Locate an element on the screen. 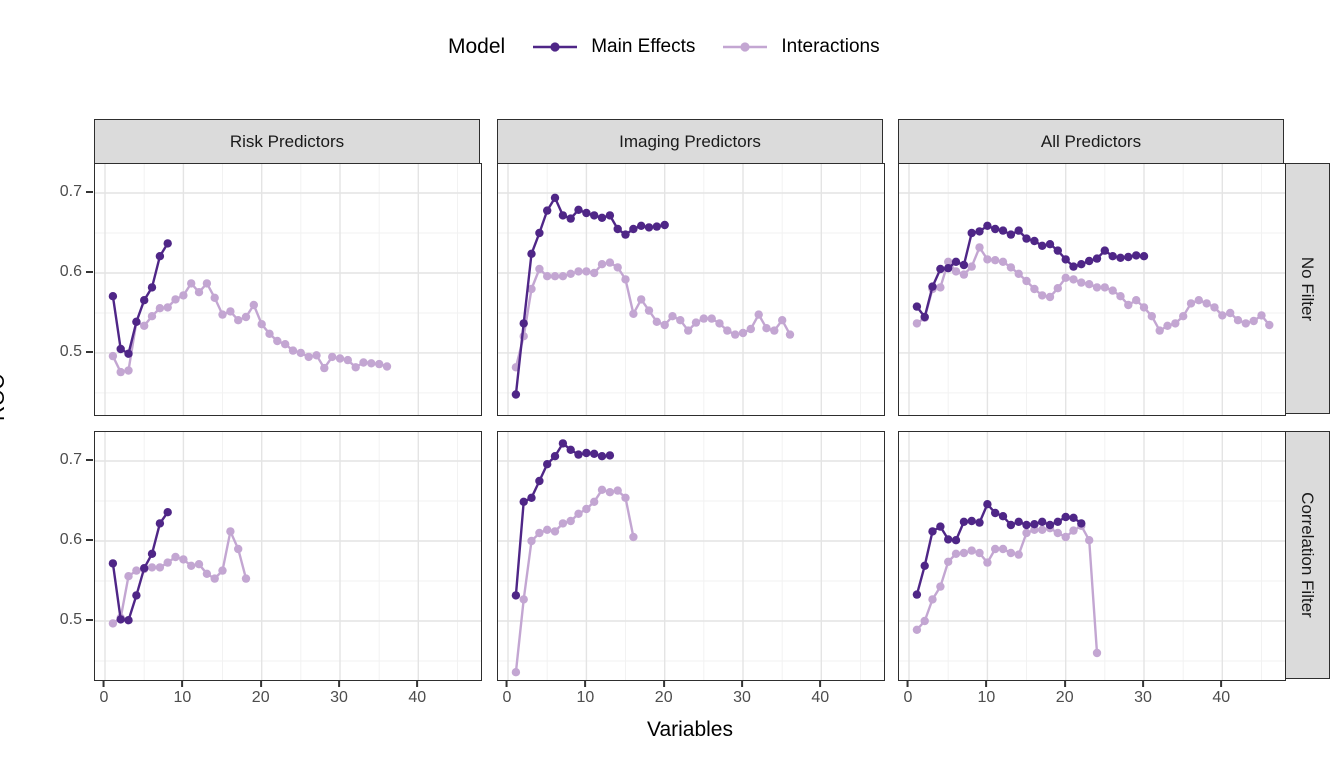 This screenshot has height=768, width=1344. legend-item-main-effects: Main Effects is located at coordinates (613, 47).